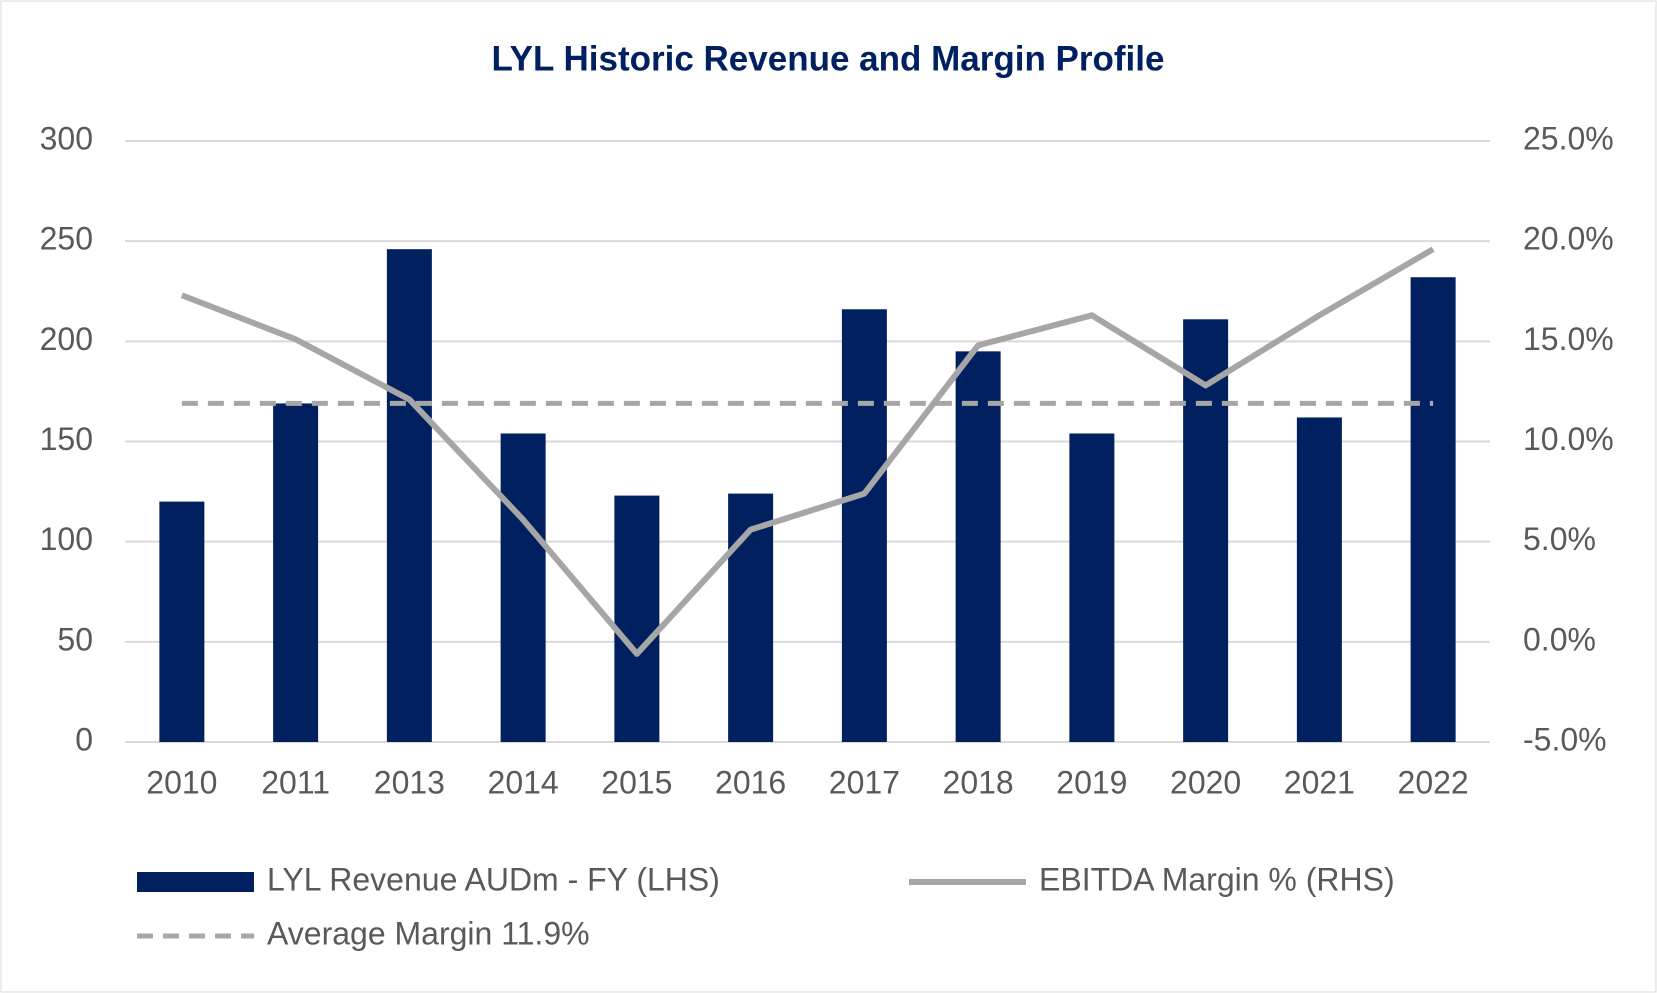 The width and height of the screenshot is (1657, 993). What do you see at coordinates (66, 239) in the screenshot?
I see `y-tick-label: 250` at bounding box center [66, 239].